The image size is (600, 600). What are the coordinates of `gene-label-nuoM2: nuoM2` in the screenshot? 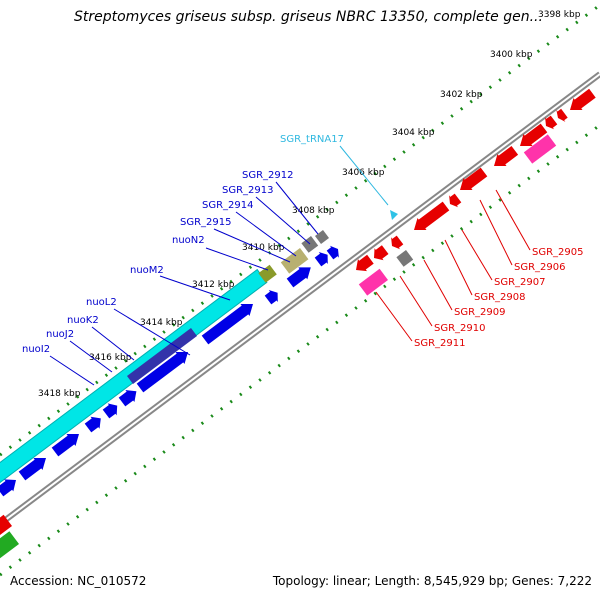 It's located at (180, 283).